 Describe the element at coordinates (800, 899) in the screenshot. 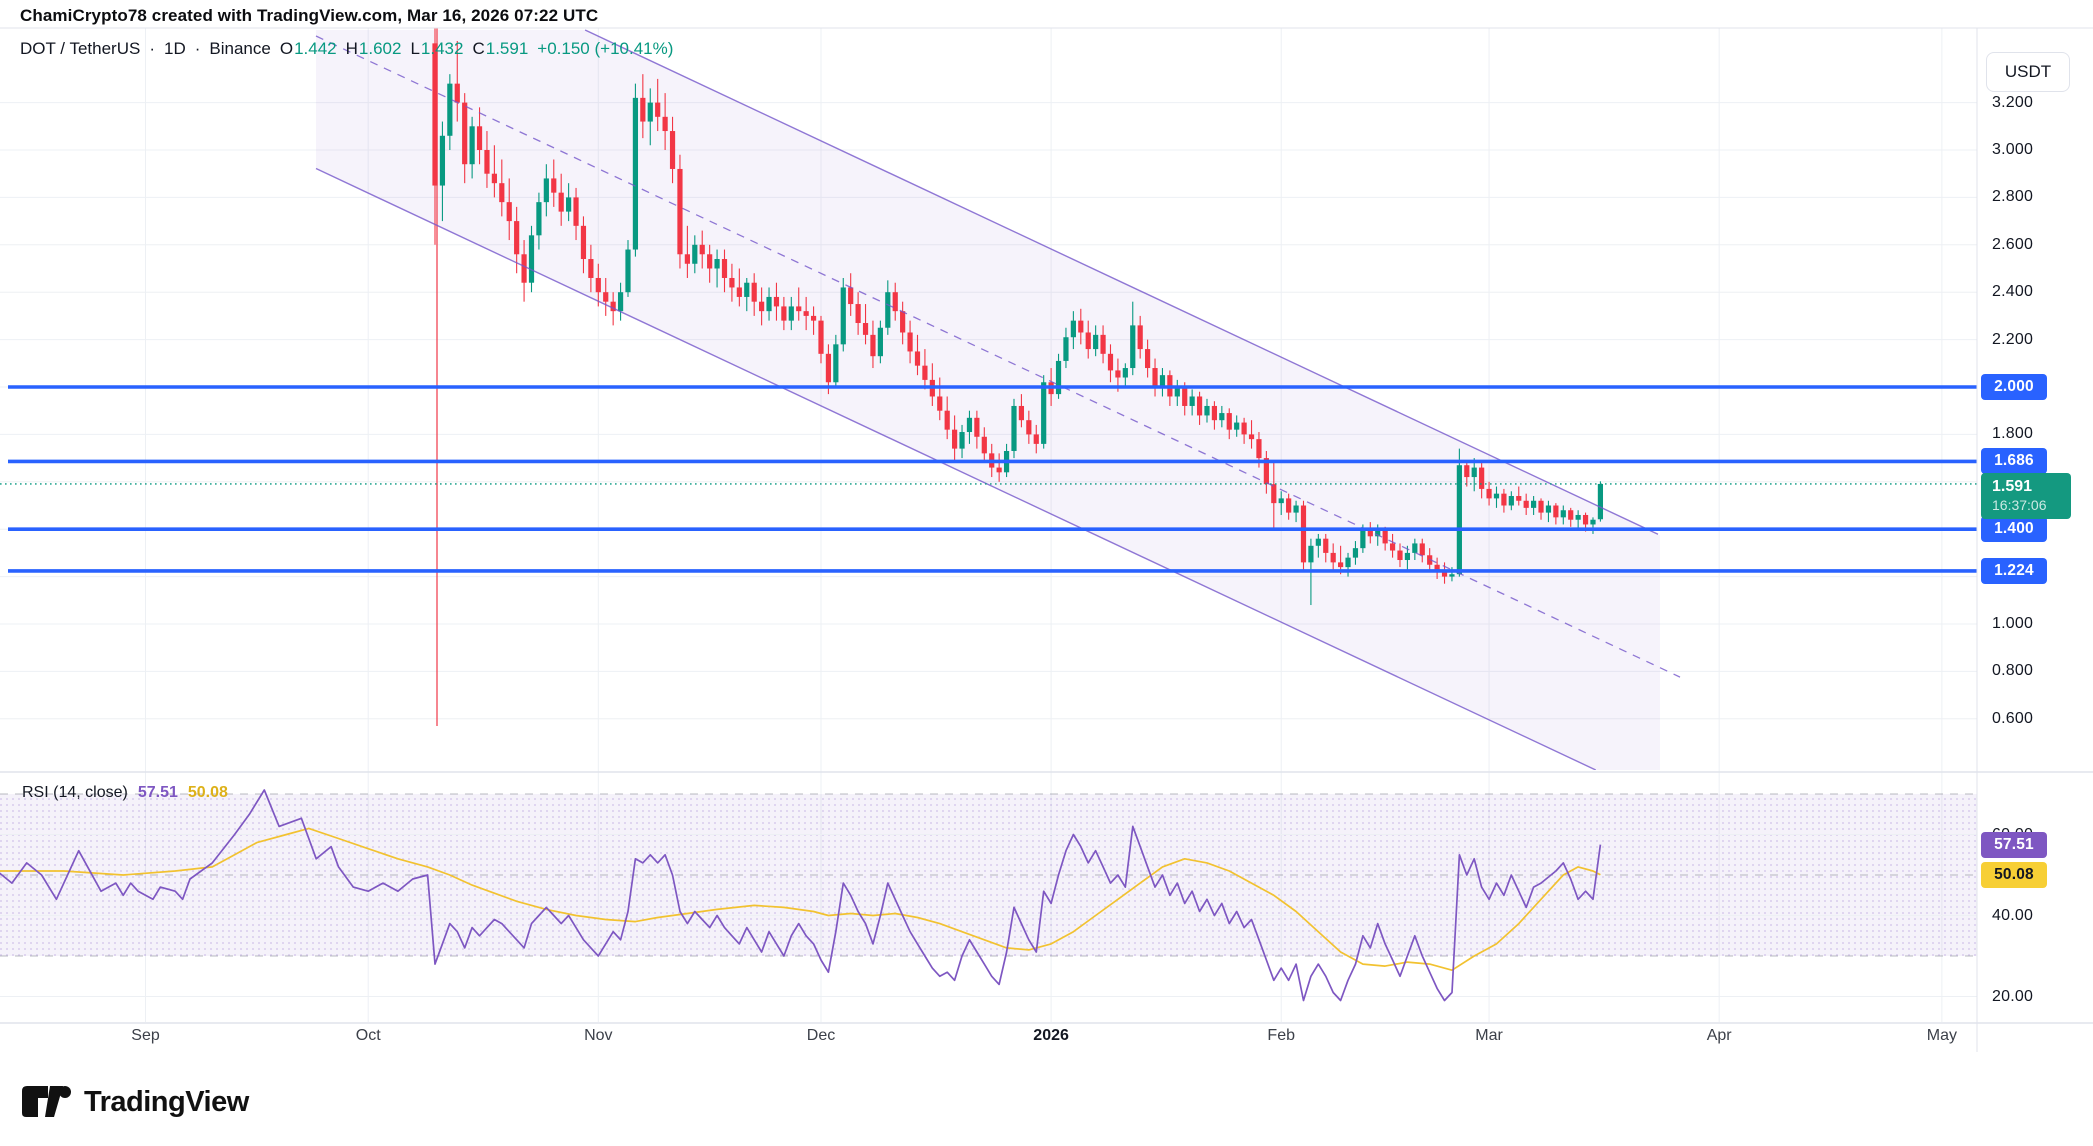

I see `rsi-ma-line` at that location.